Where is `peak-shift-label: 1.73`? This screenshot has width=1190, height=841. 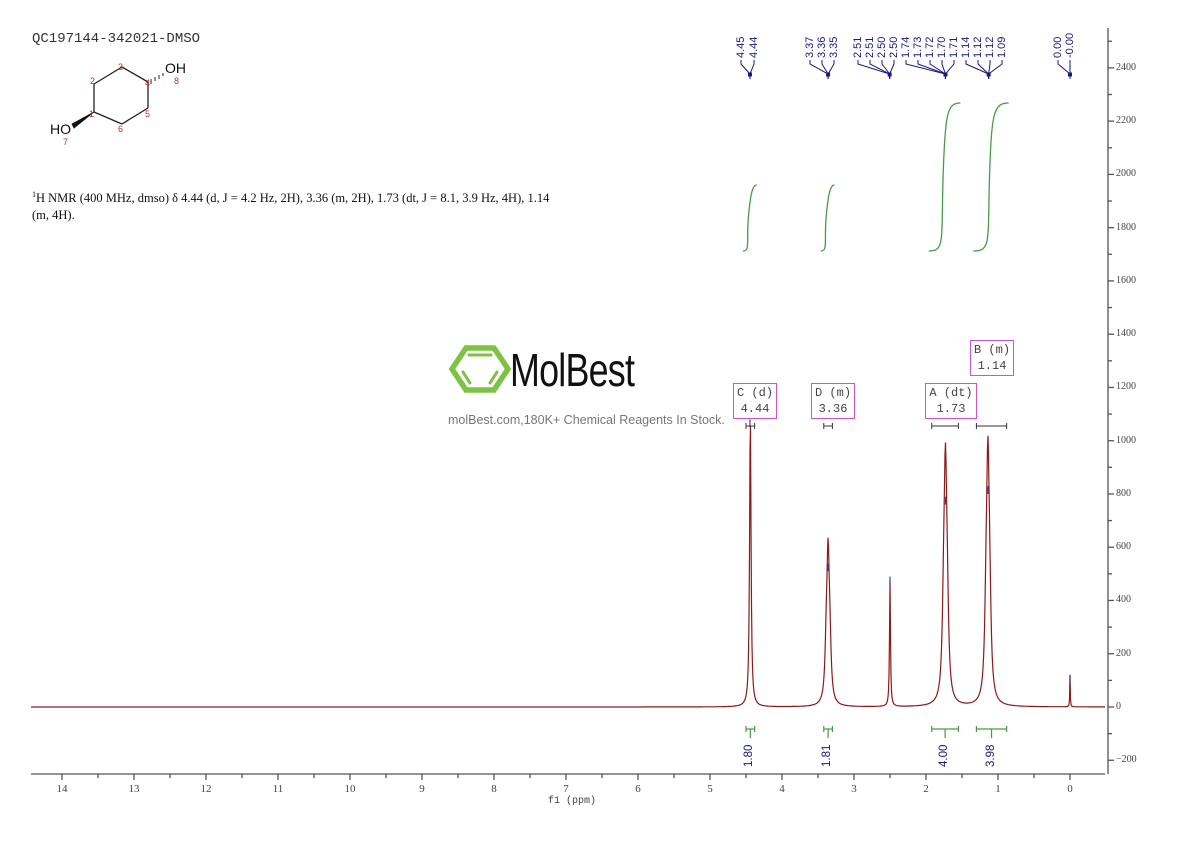 peak-shift-label: 1.73 is located at coordinates (918, 47).